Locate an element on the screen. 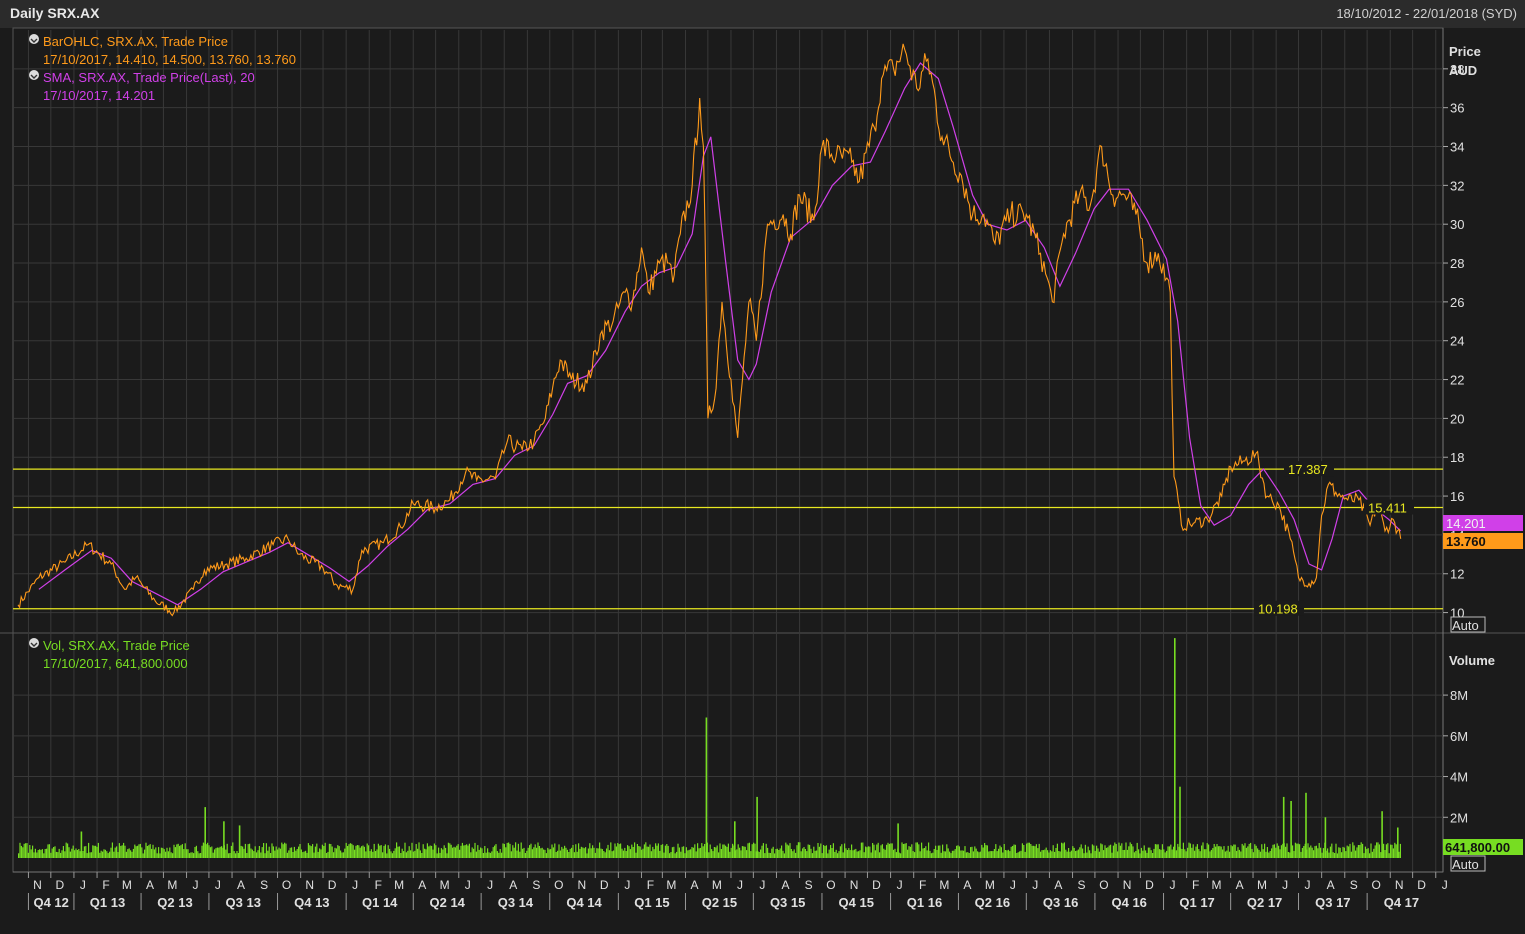 This screenshot has height=934, width=1525. volume-last-value: 641,800.00 is located at coordinates (1477, 847).